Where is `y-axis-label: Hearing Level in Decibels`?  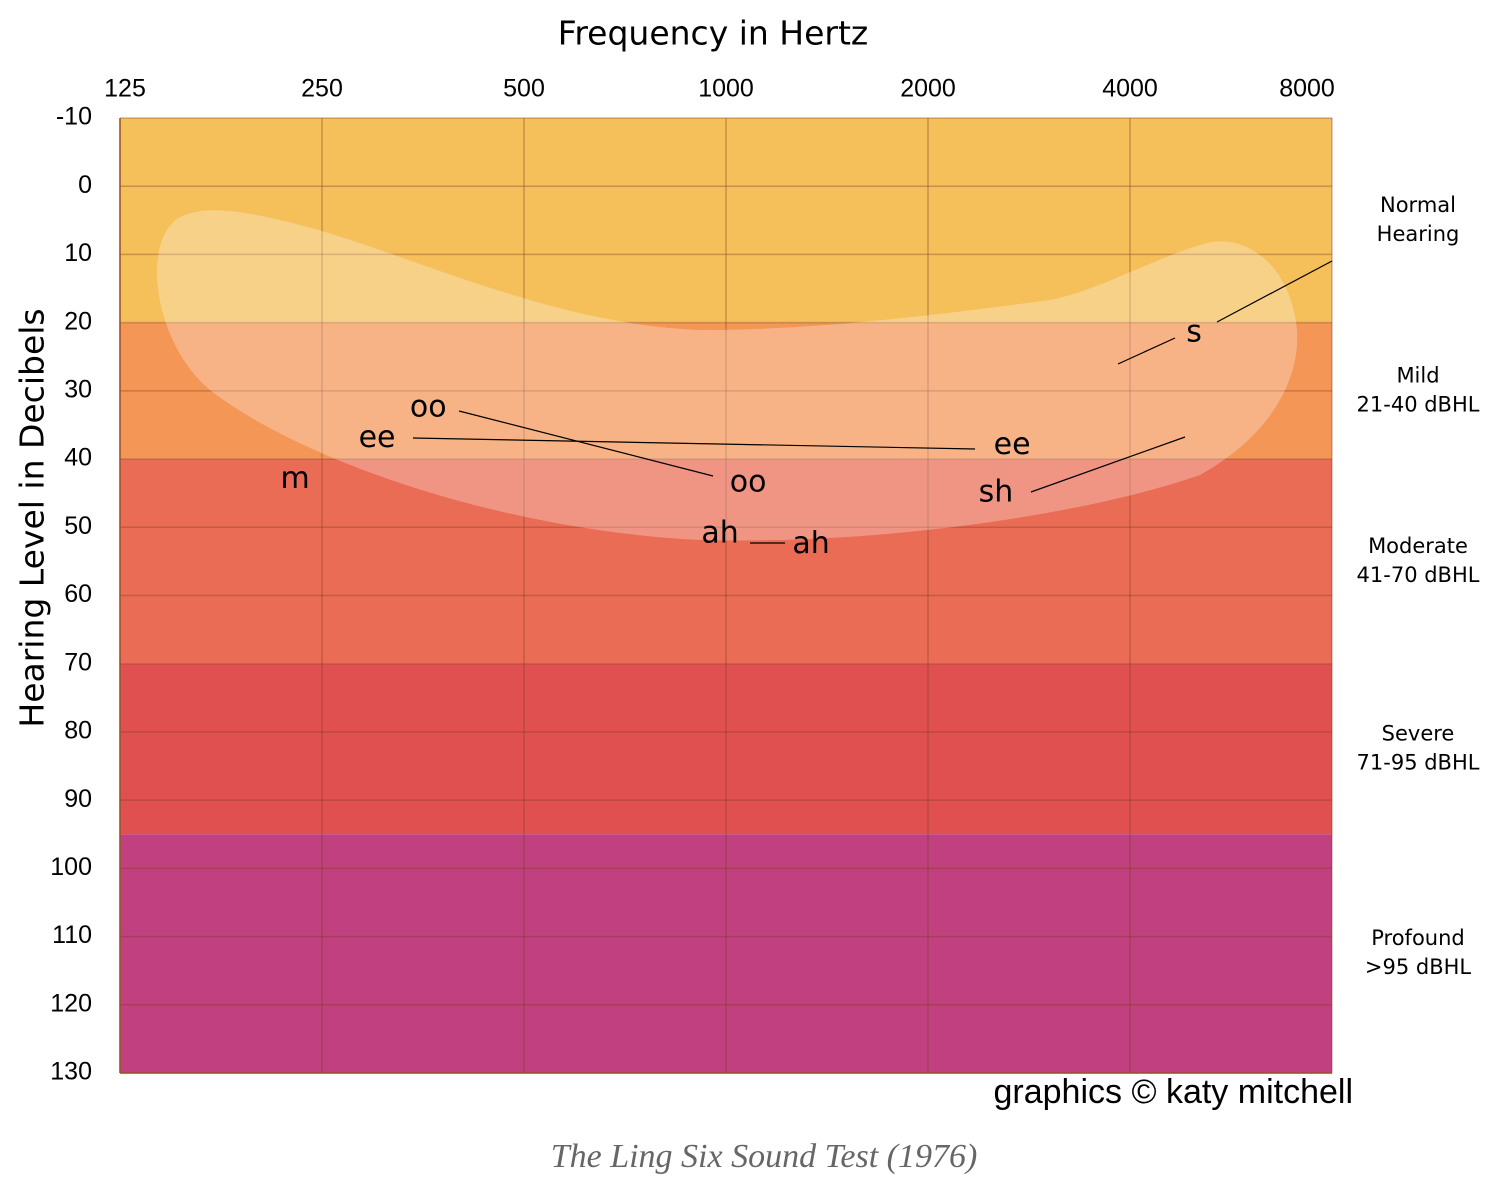
y-axis-label: Hearing Level in Decibels is located at coordinates (32, 517).